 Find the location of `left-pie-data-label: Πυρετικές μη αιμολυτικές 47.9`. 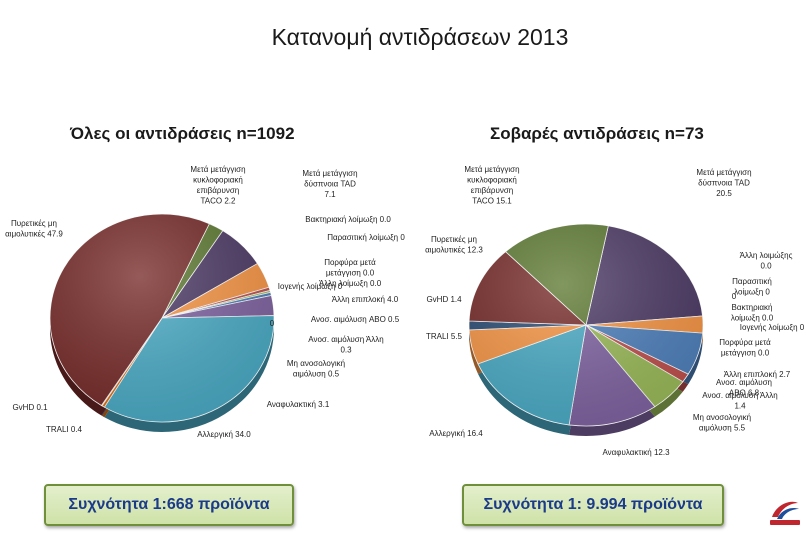

left-pie-data-label: Πυρετικές μη αιμολυτικές 47.9 is located at coordinates (34, 229).